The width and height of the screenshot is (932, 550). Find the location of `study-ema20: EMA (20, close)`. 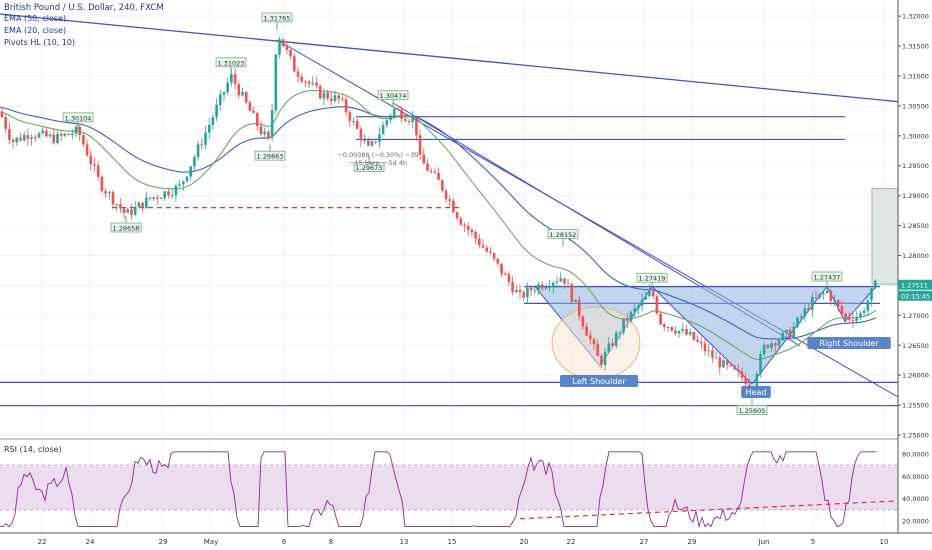

study-ema20: EMA (20, close) is located at coordinates (35, 30).